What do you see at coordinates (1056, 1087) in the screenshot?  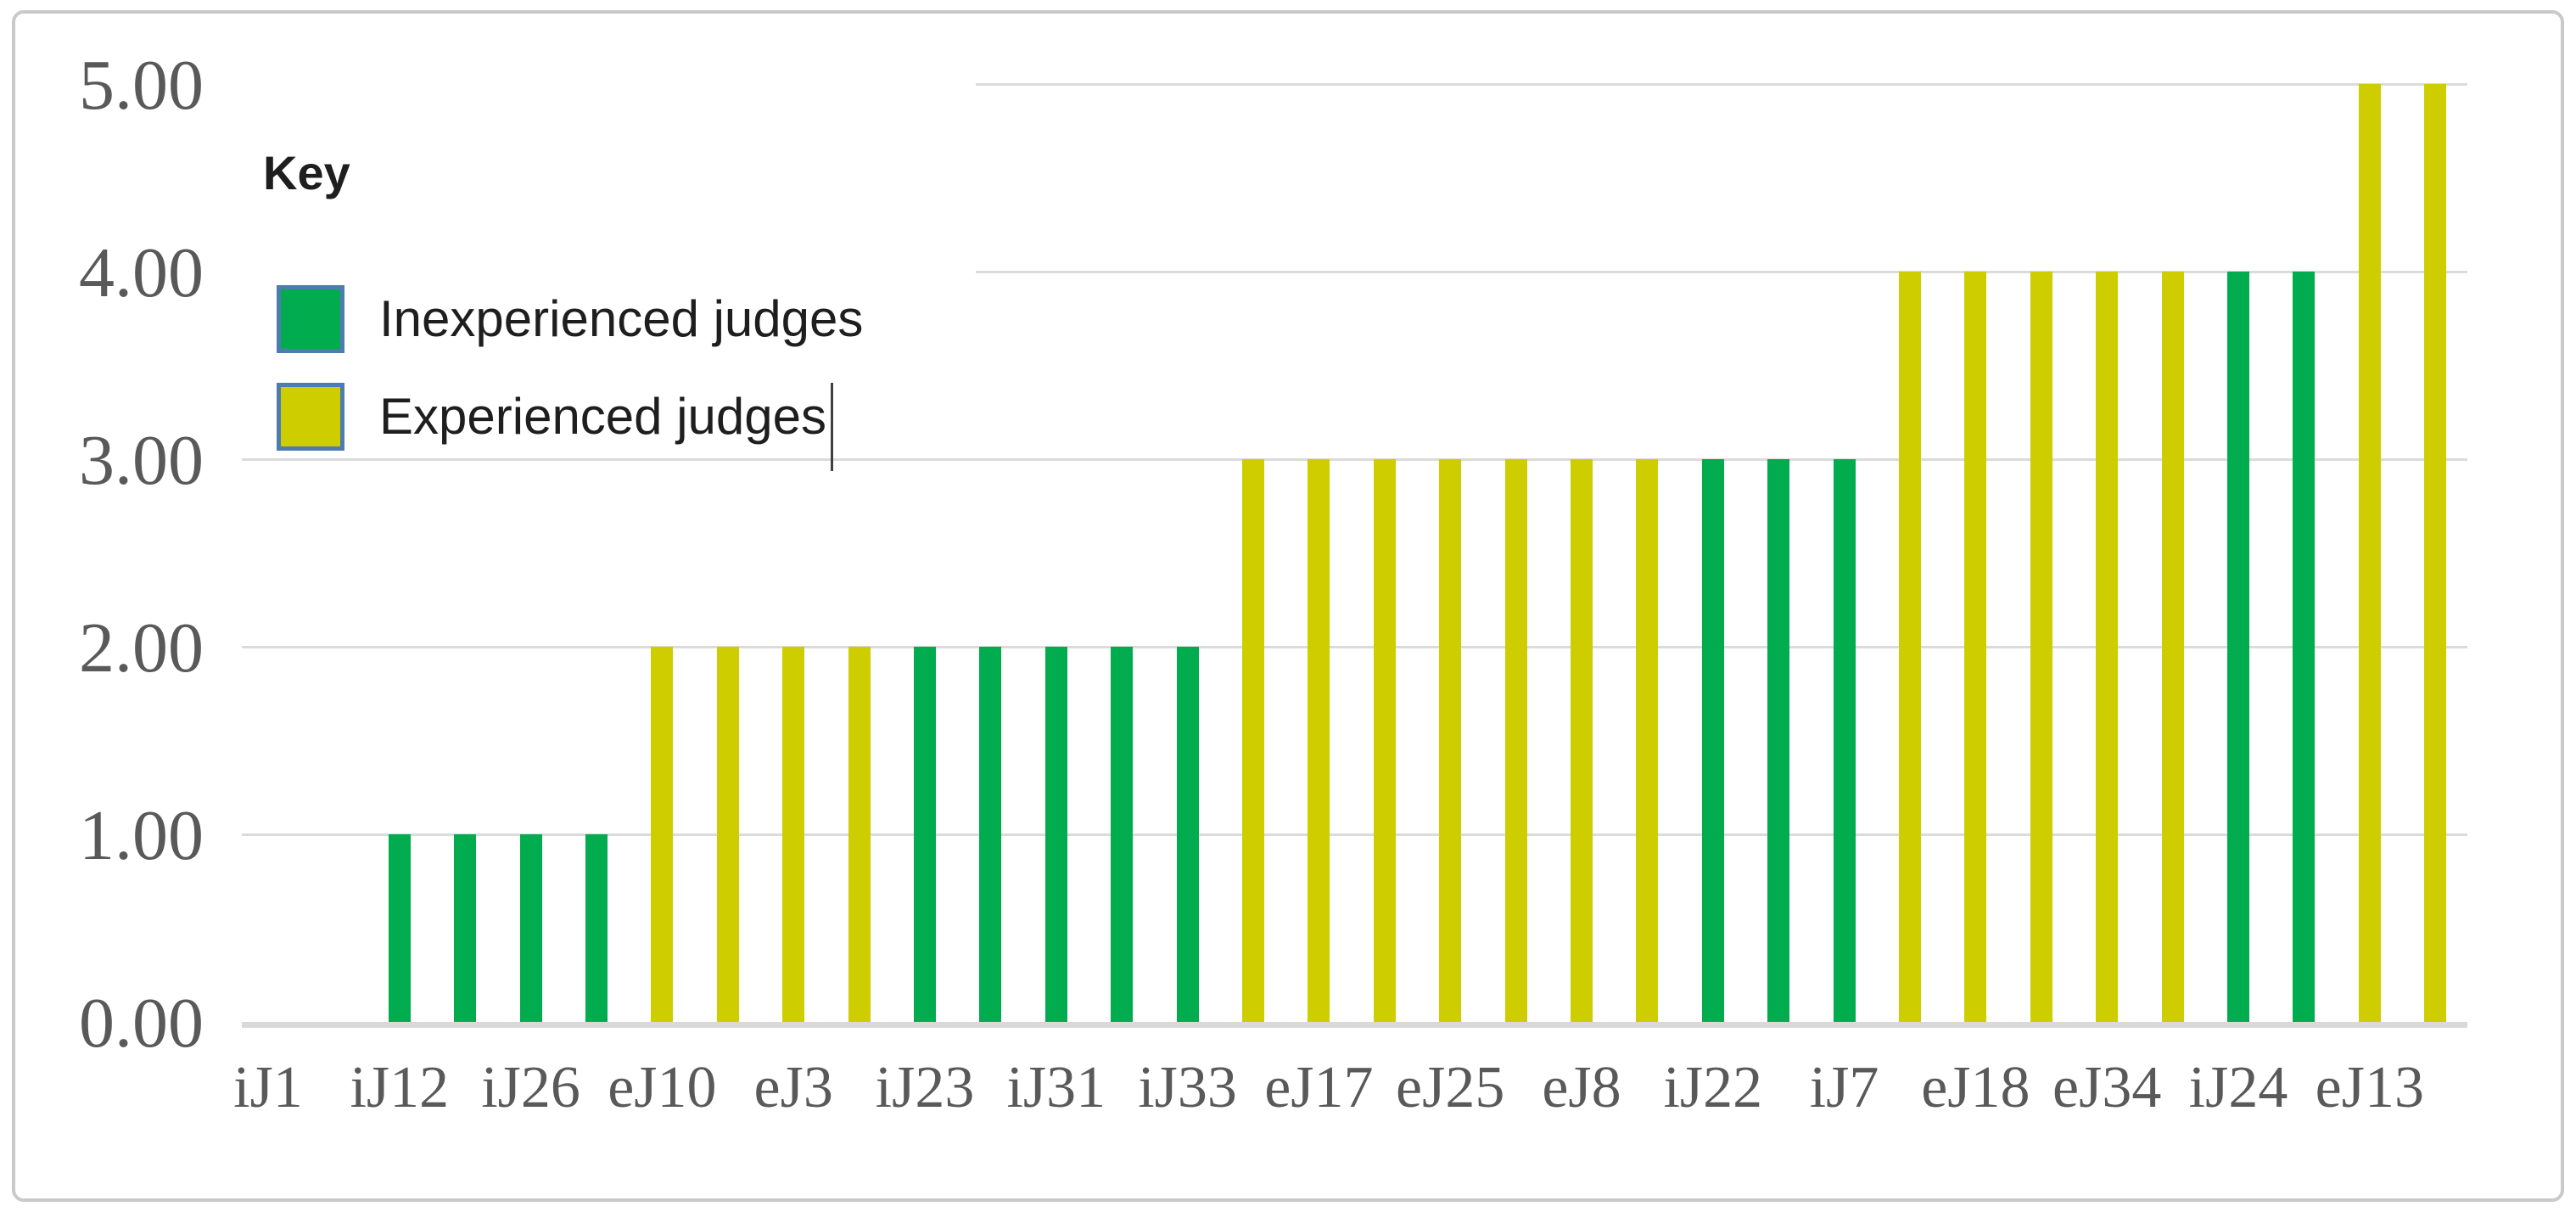 I see `x-axis-label: iJ31` at bounding box center [1056, 1087].